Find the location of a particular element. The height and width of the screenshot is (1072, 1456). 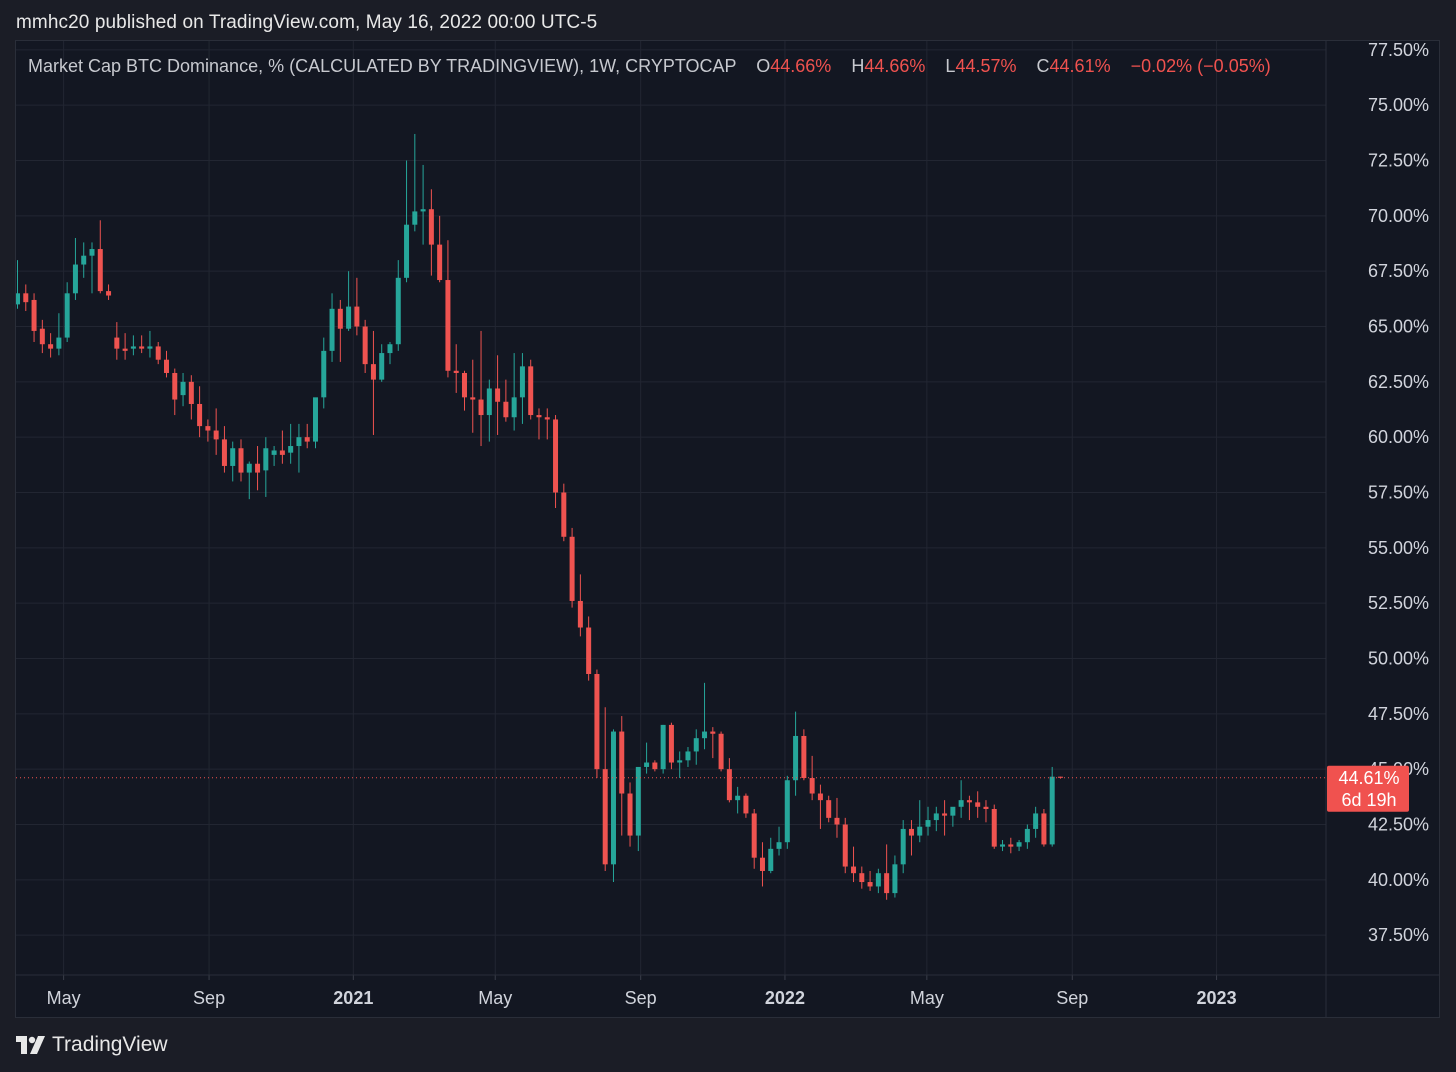

legend-high-value: 44.66% is located at coordinates (895, 66).